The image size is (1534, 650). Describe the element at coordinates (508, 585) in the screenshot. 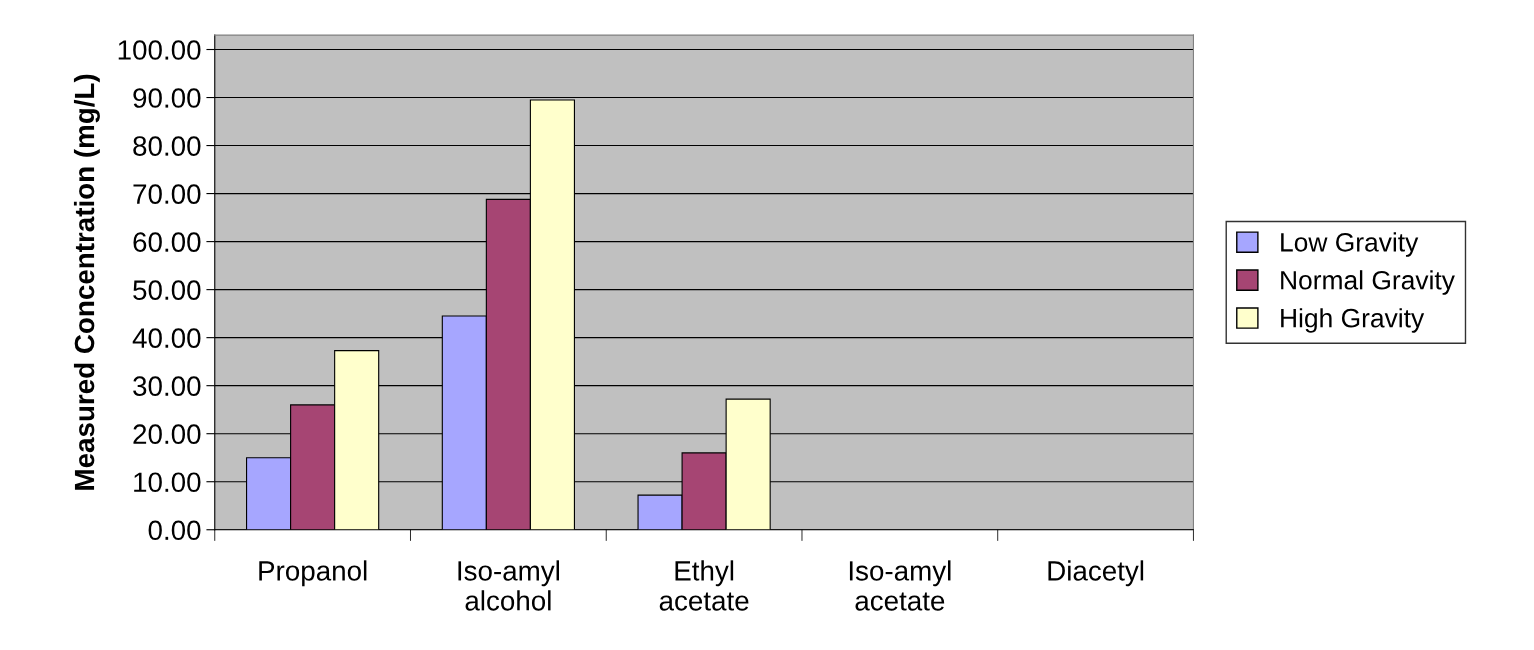

I see `x-tick-label: Iso-amyl alcohol` at that location.